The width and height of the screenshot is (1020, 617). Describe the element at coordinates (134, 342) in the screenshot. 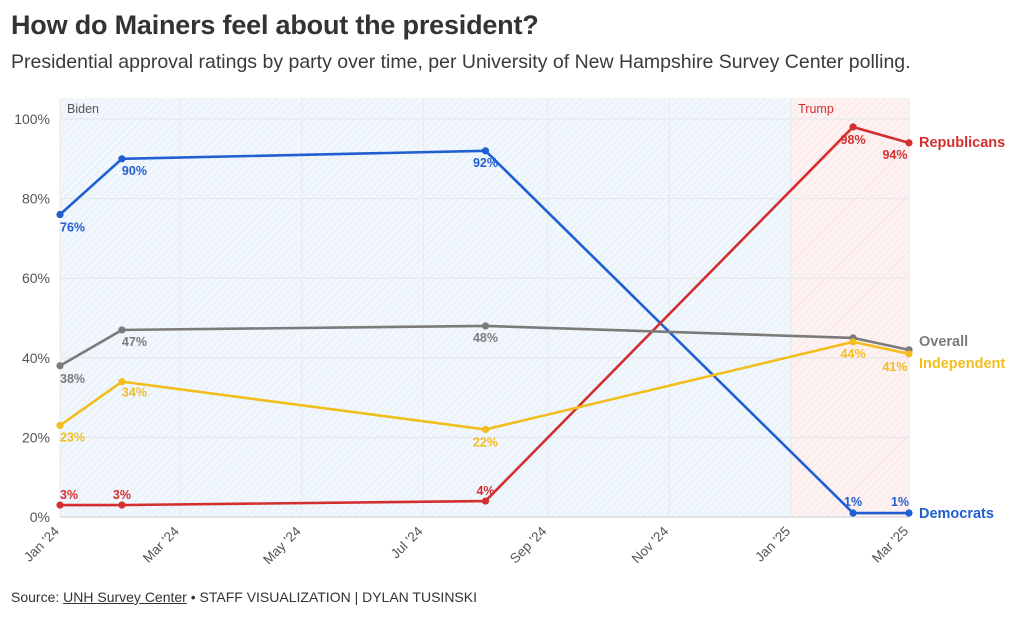

I see `data-label-overall: 47%` at that location.